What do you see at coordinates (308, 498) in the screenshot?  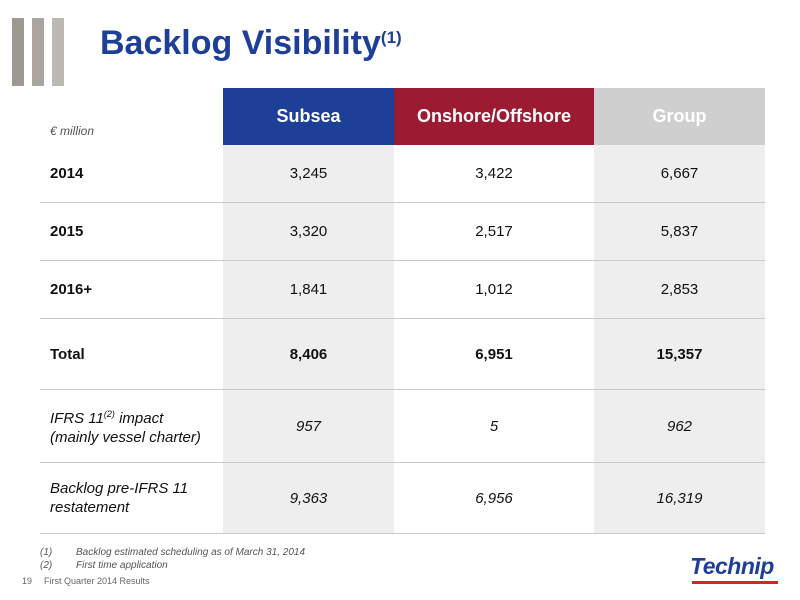 I see `cell-subsea: 9,363` at bounding box center [308, 498].